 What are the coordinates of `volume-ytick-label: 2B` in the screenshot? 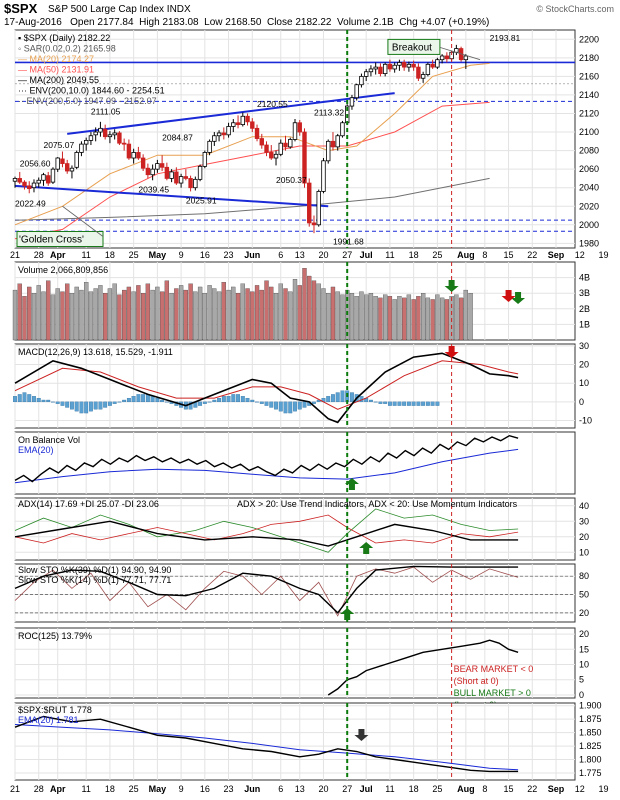 It's located at (584, 309).